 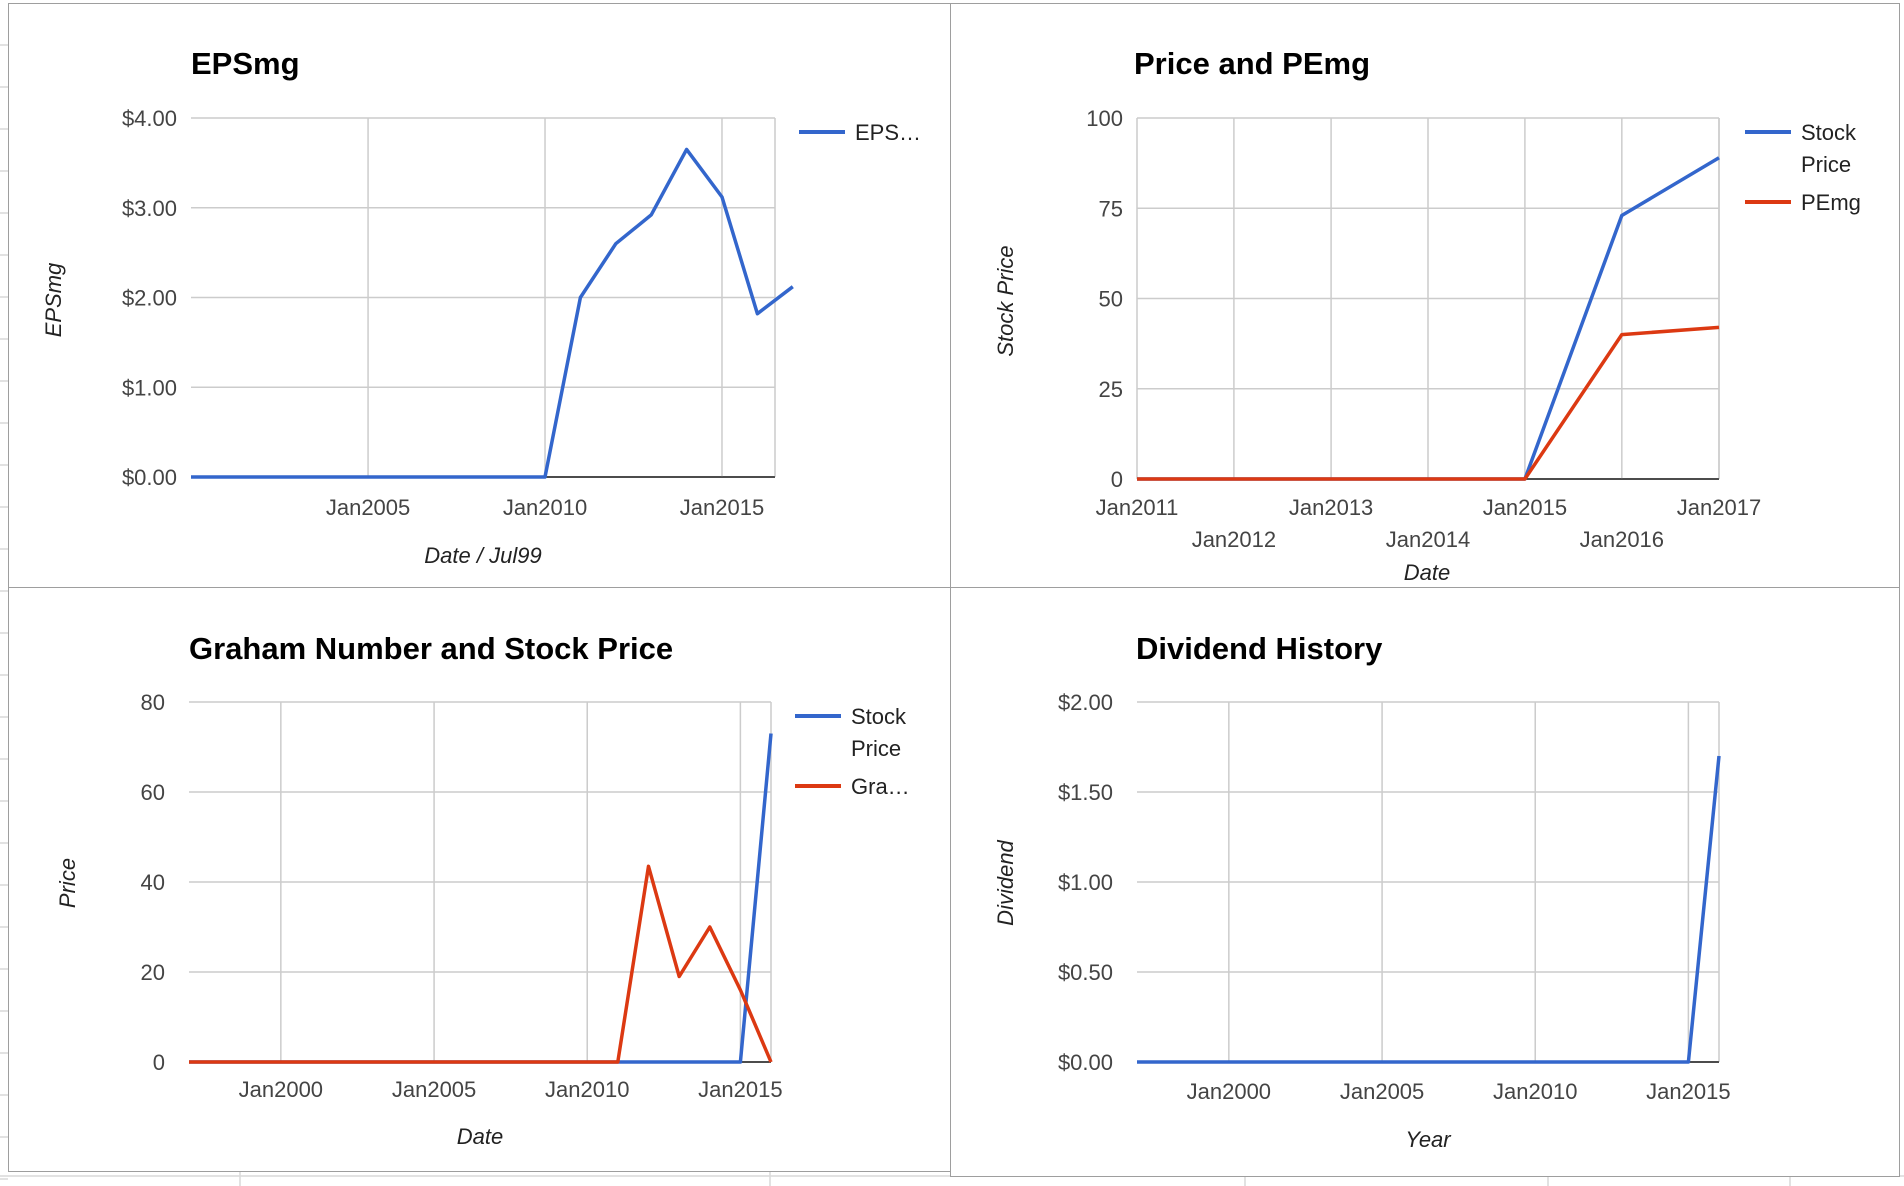 I want to click on y-tick-label: 80, so click(x=153, y=702).